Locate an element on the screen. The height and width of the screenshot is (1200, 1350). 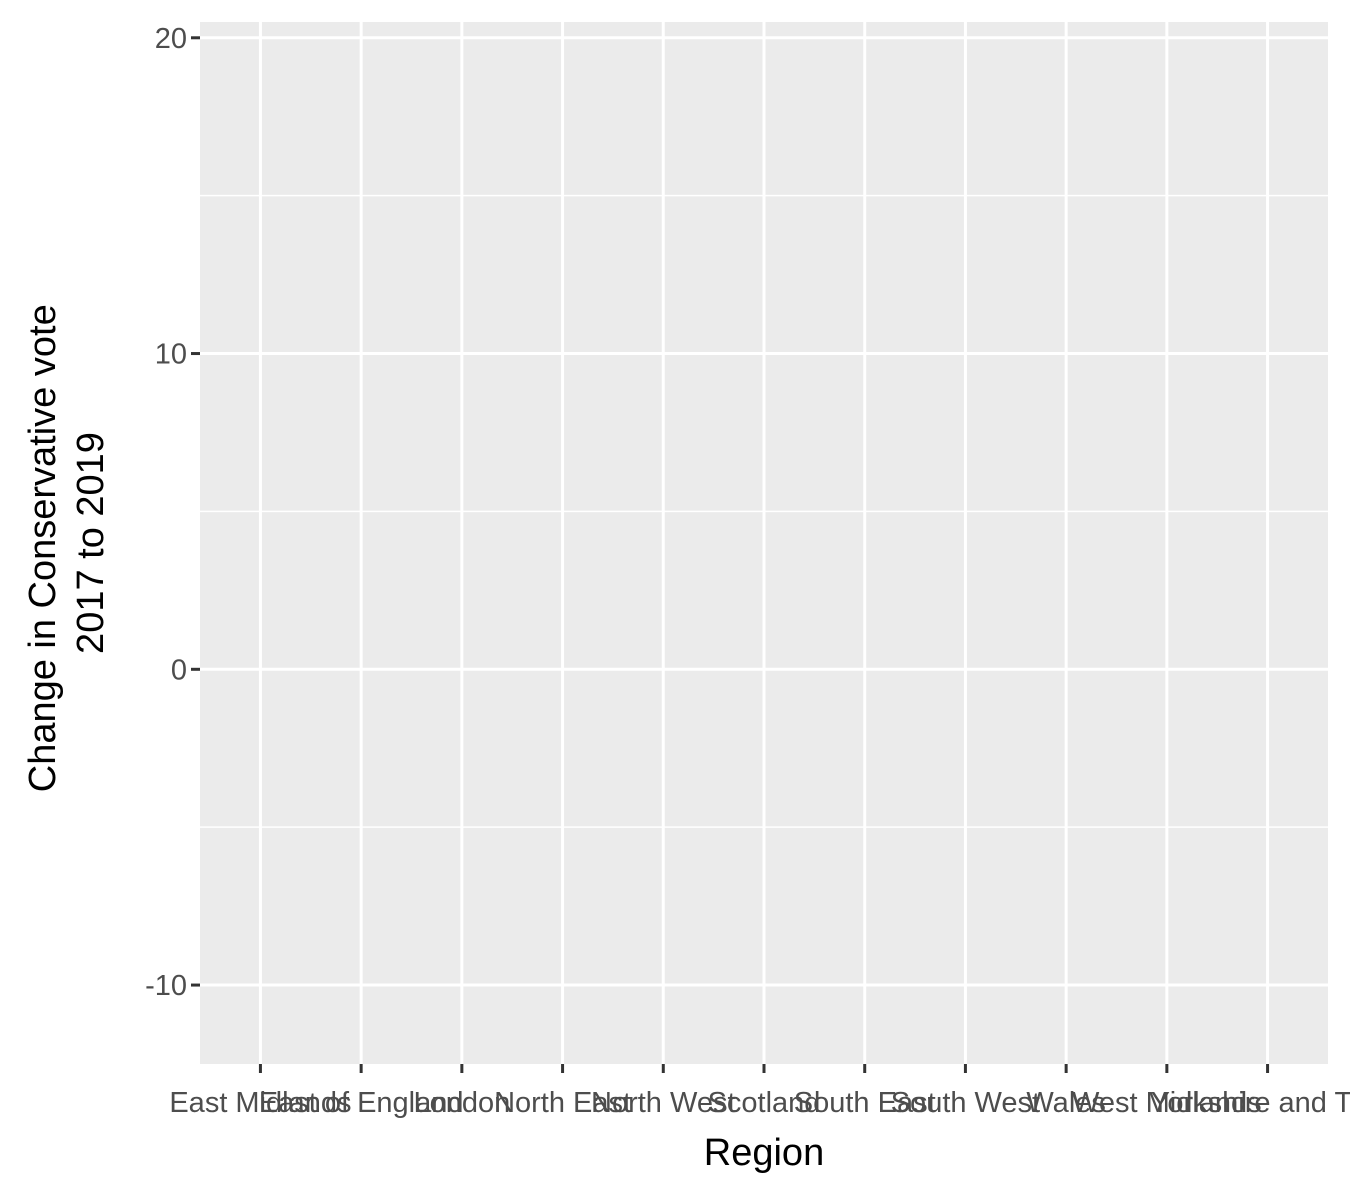
y-axis-title-line-1: Change in Conservative vote is located at coordinates (43, 548).